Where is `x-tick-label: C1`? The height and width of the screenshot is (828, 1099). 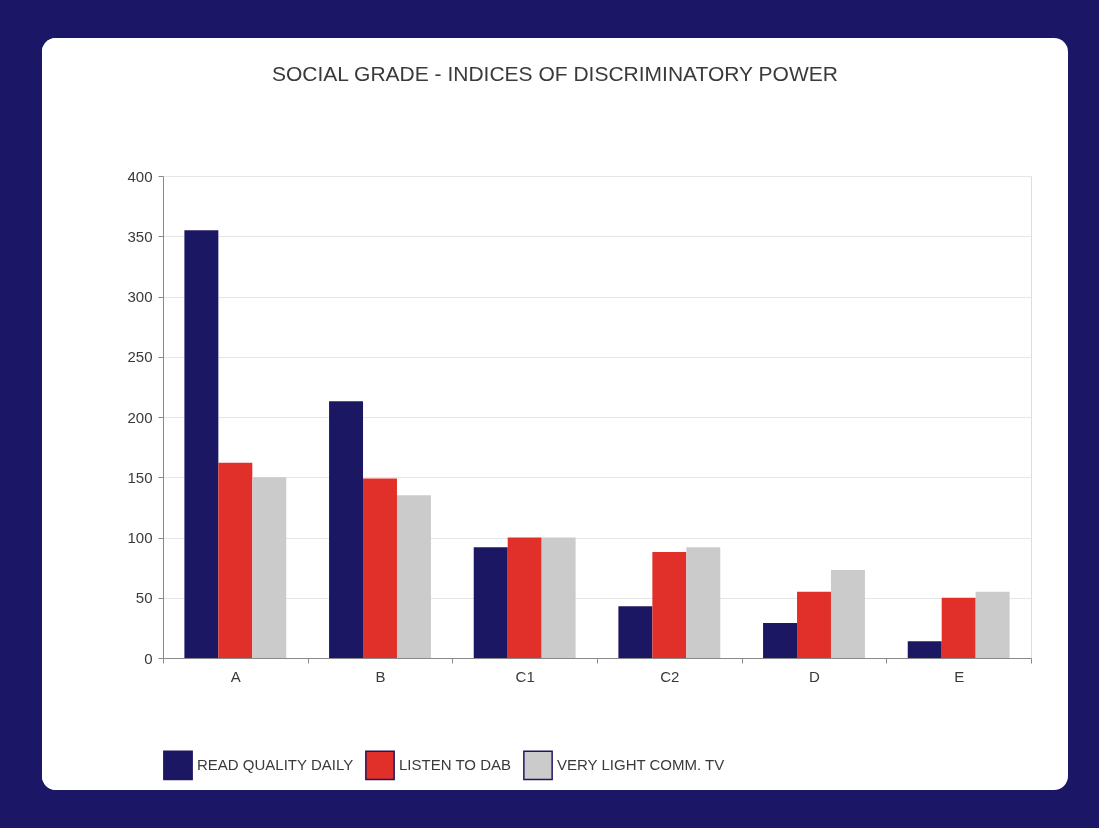
x-tick-label: C1 is located at coordinates (525, 676).